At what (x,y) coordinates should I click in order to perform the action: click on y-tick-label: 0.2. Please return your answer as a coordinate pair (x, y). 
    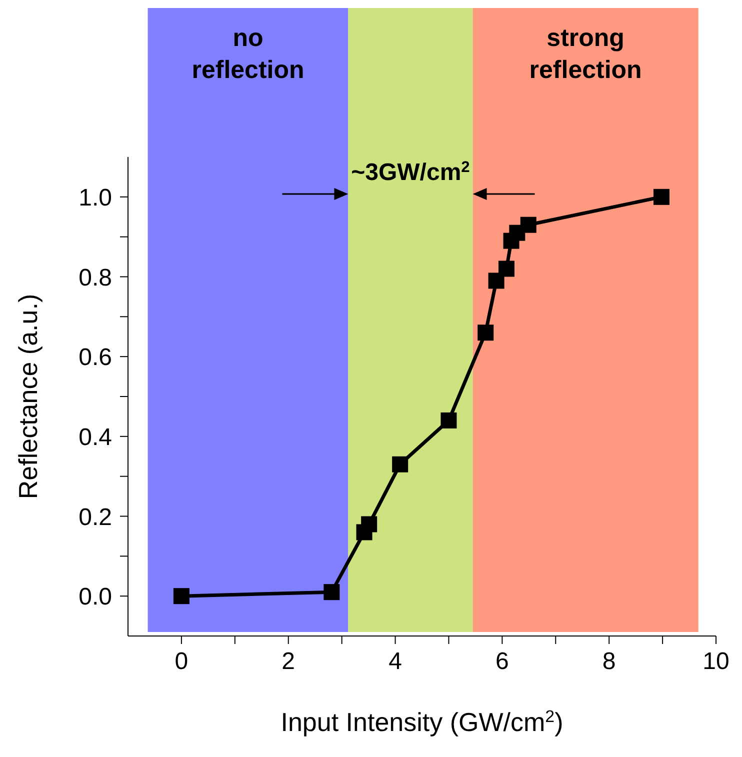
    Looking at the image, I should click on (95, 517).